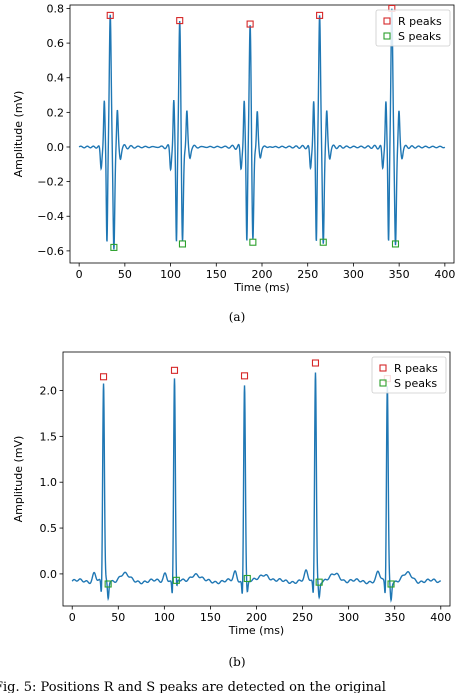  Describe the element at coordinates (49, 436) in the screenshot. I see `y-tick-label: 1.5` at that location.